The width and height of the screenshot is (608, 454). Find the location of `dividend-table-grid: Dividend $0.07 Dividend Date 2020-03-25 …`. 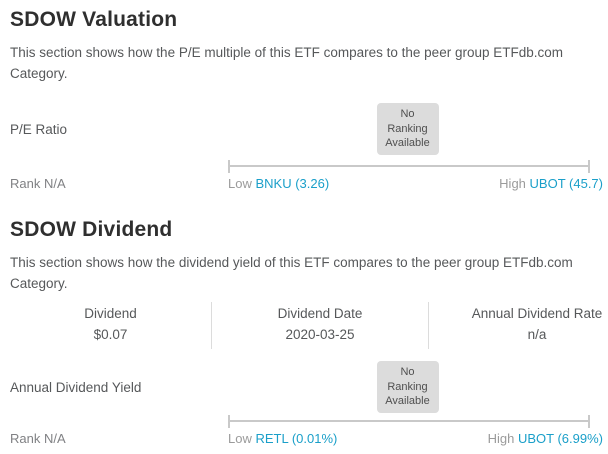

dividend-table-grid: Dividend $0.07 Dividend Date 2020-03-25 … is located at coordinates (306, 325).